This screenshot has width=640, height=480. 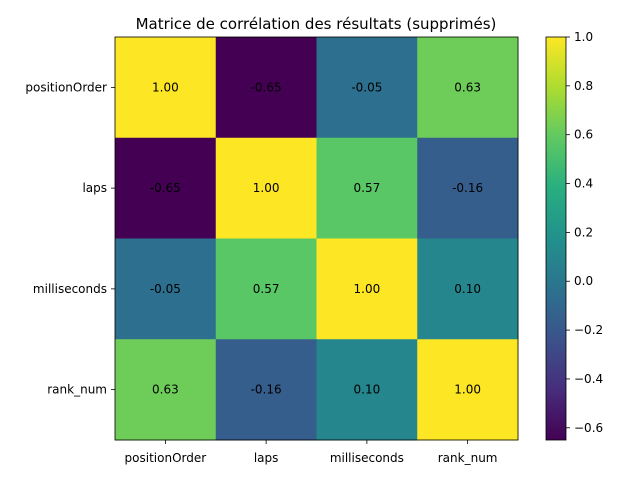 I want to click on colorbar: −0.6 −0.4 −0.2 0.0 0.2 0.4 0.6 0.8 1.0, so click(x=574, y=235).